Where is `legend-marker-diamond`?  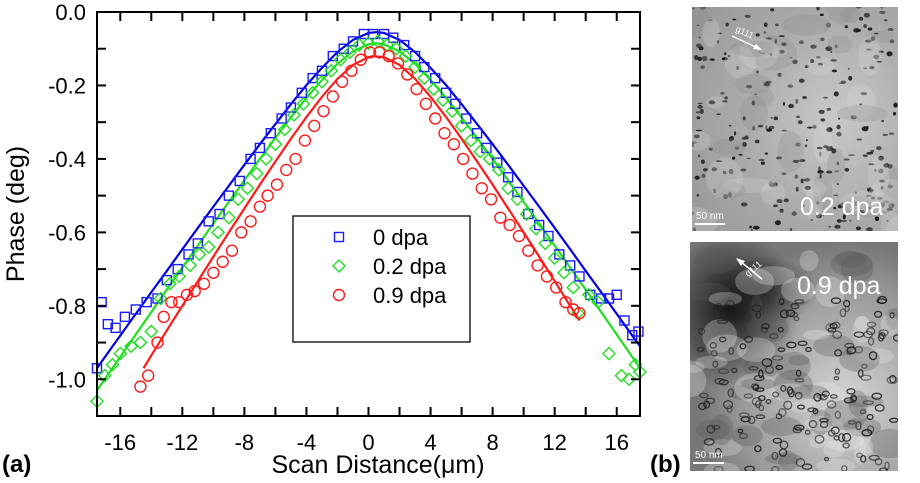
legend-marker-diamond is located at coordinates (339, 266).